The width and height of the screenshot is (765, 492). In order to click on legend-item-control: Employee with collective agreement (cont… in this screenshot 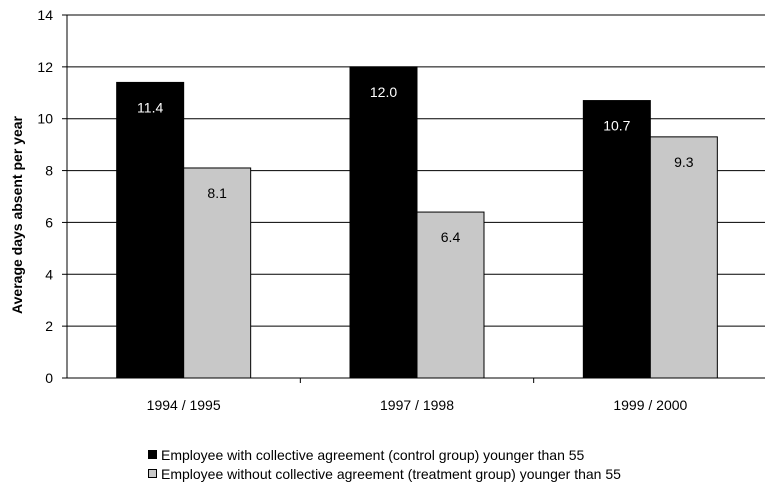, I will do `click(384, 454)`.